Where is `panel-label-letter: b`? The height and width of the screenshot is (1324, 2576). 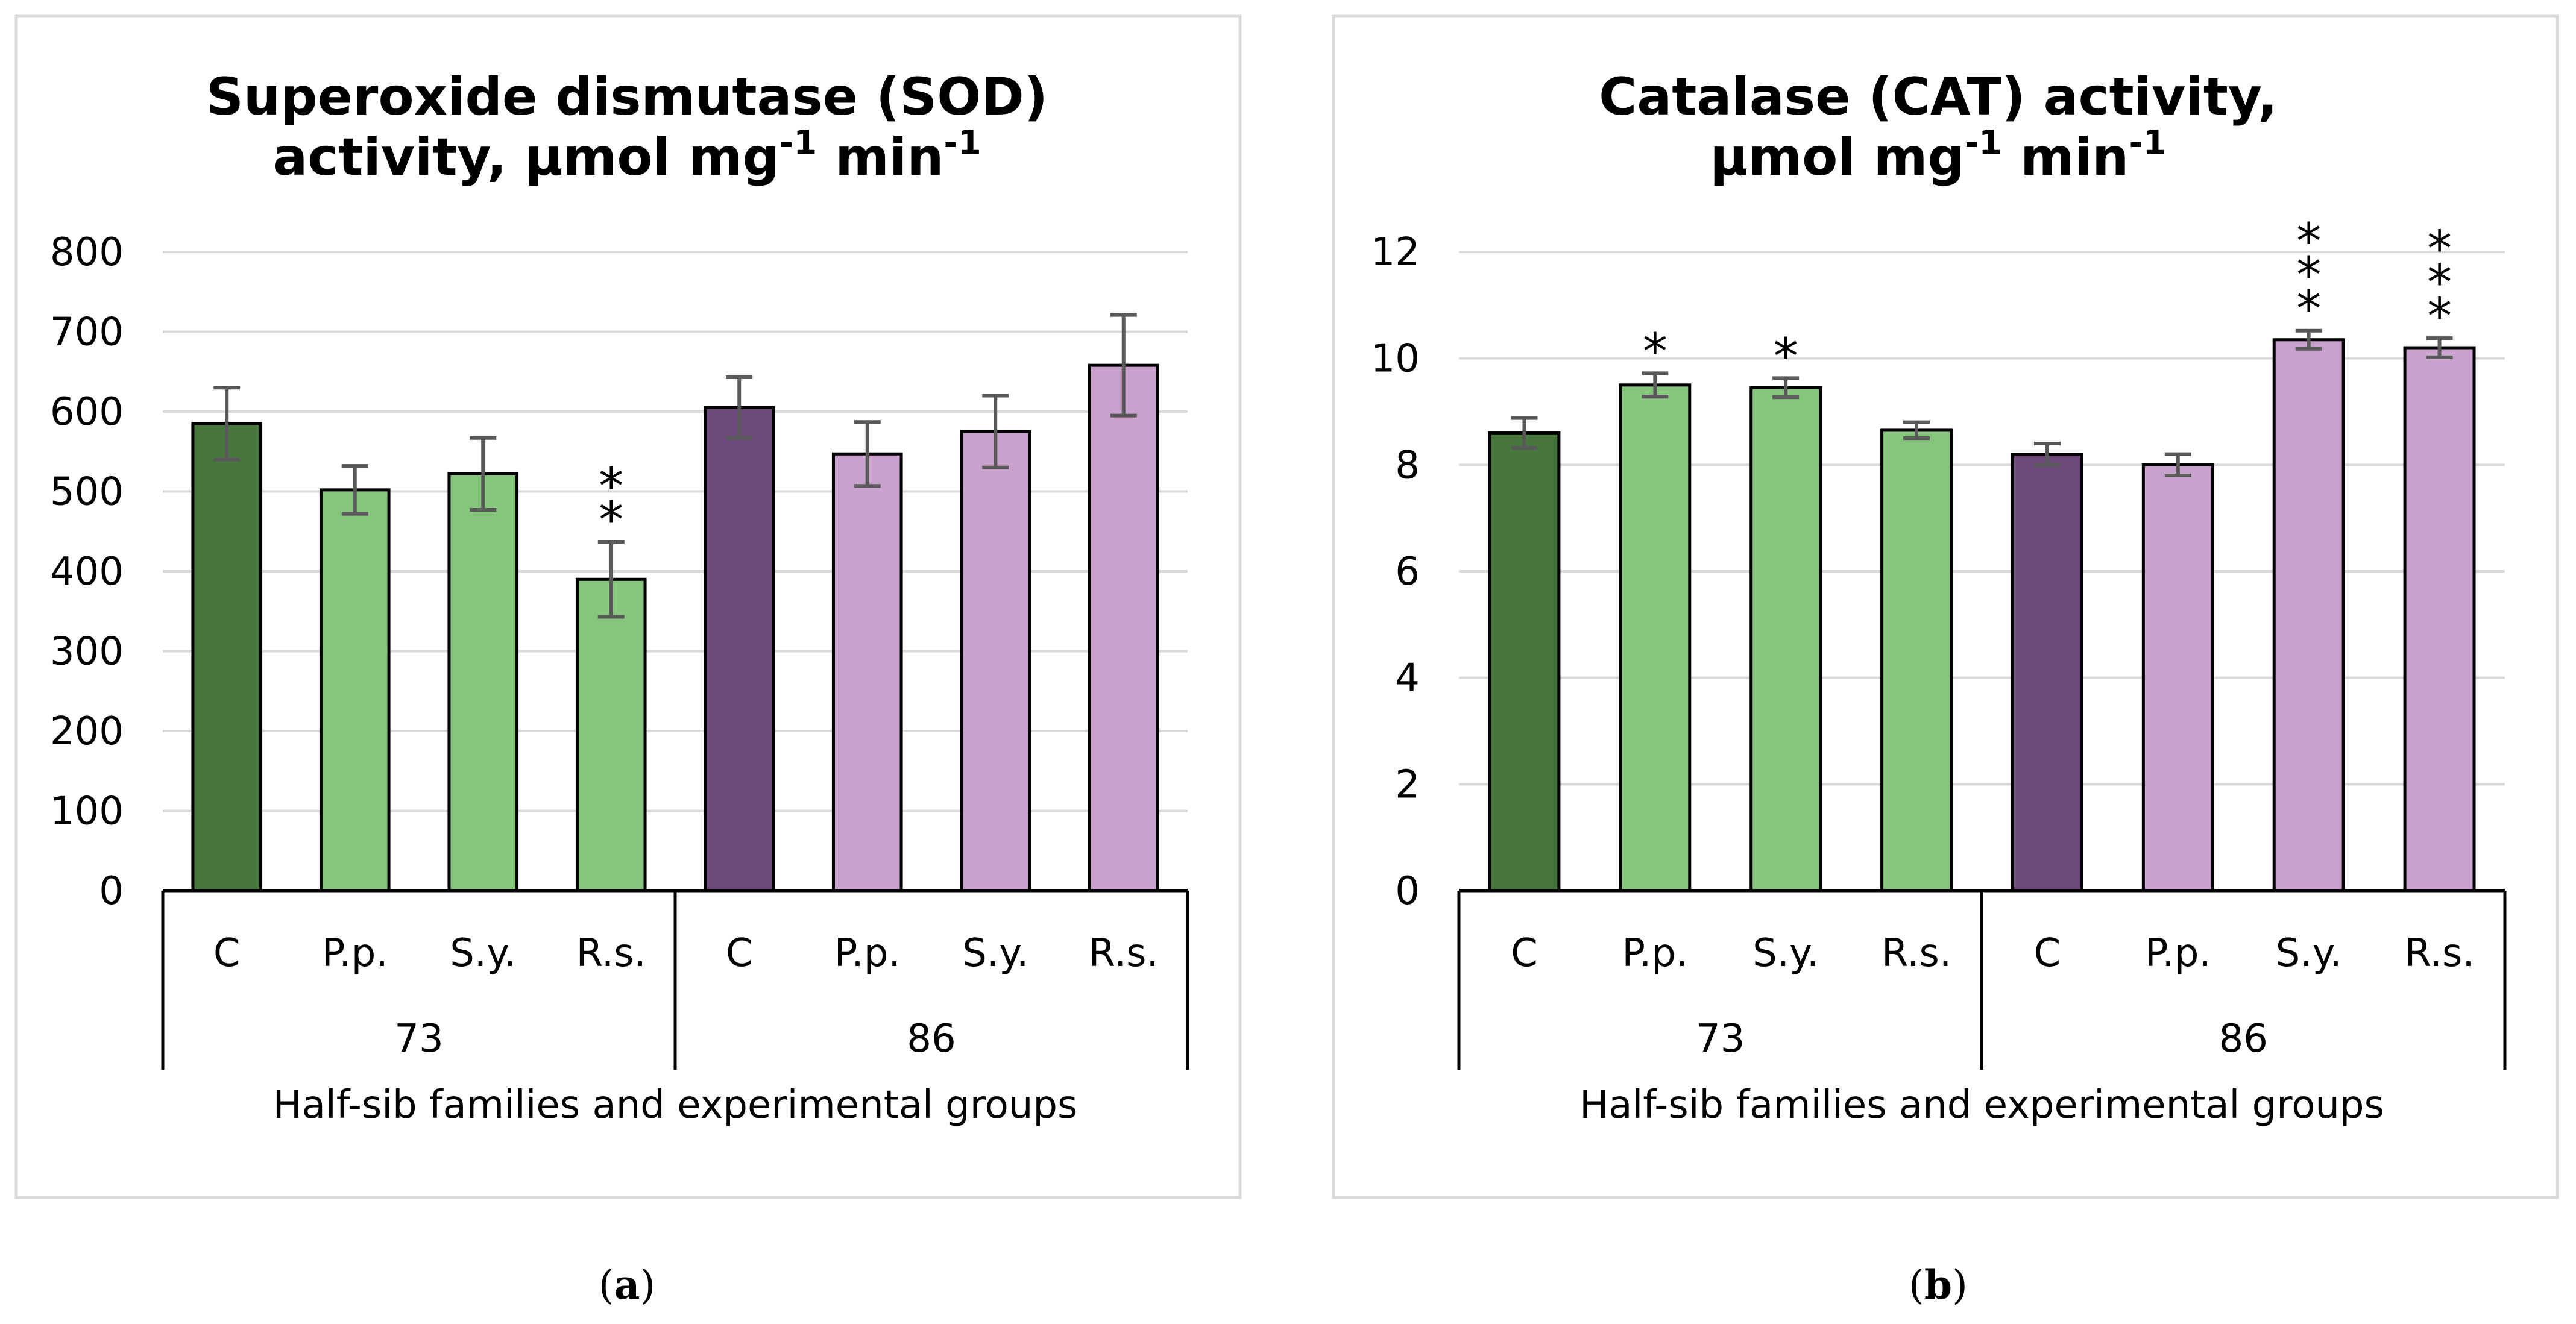
panel-label-letter: b is located at coordinates (1938, 1284).